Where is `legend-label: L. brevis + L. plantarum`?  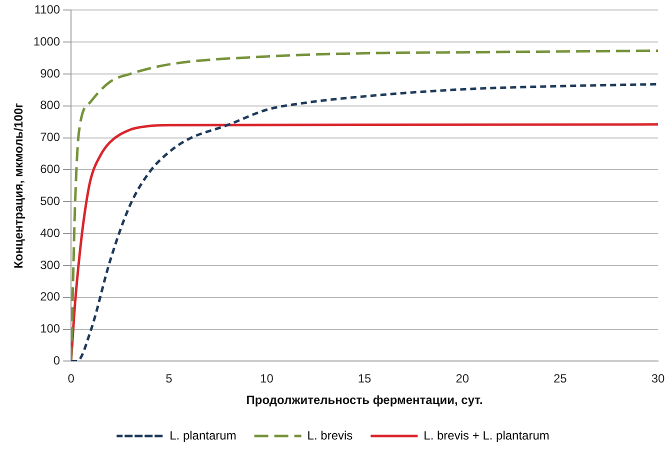
legend-label: L. brevis + L. plantarum is located at coordinates (487, 435).